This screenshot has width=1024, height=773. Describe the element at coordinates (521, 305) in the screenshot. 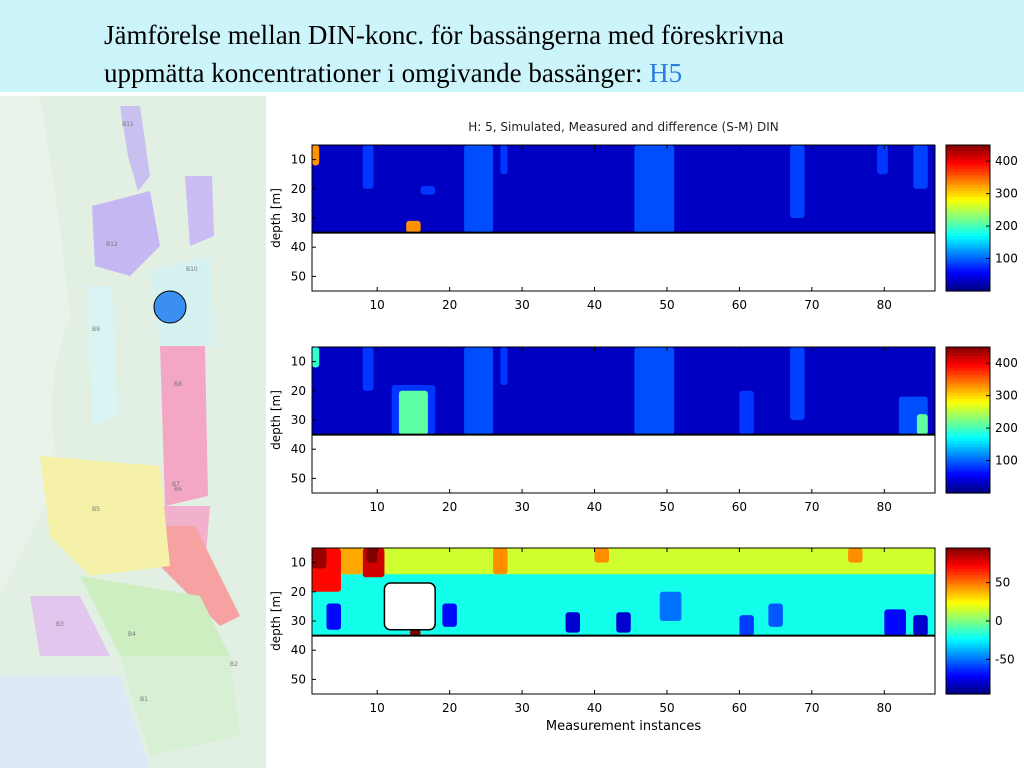

I see `panel-1-x-tick-label-30: 30` at that location.